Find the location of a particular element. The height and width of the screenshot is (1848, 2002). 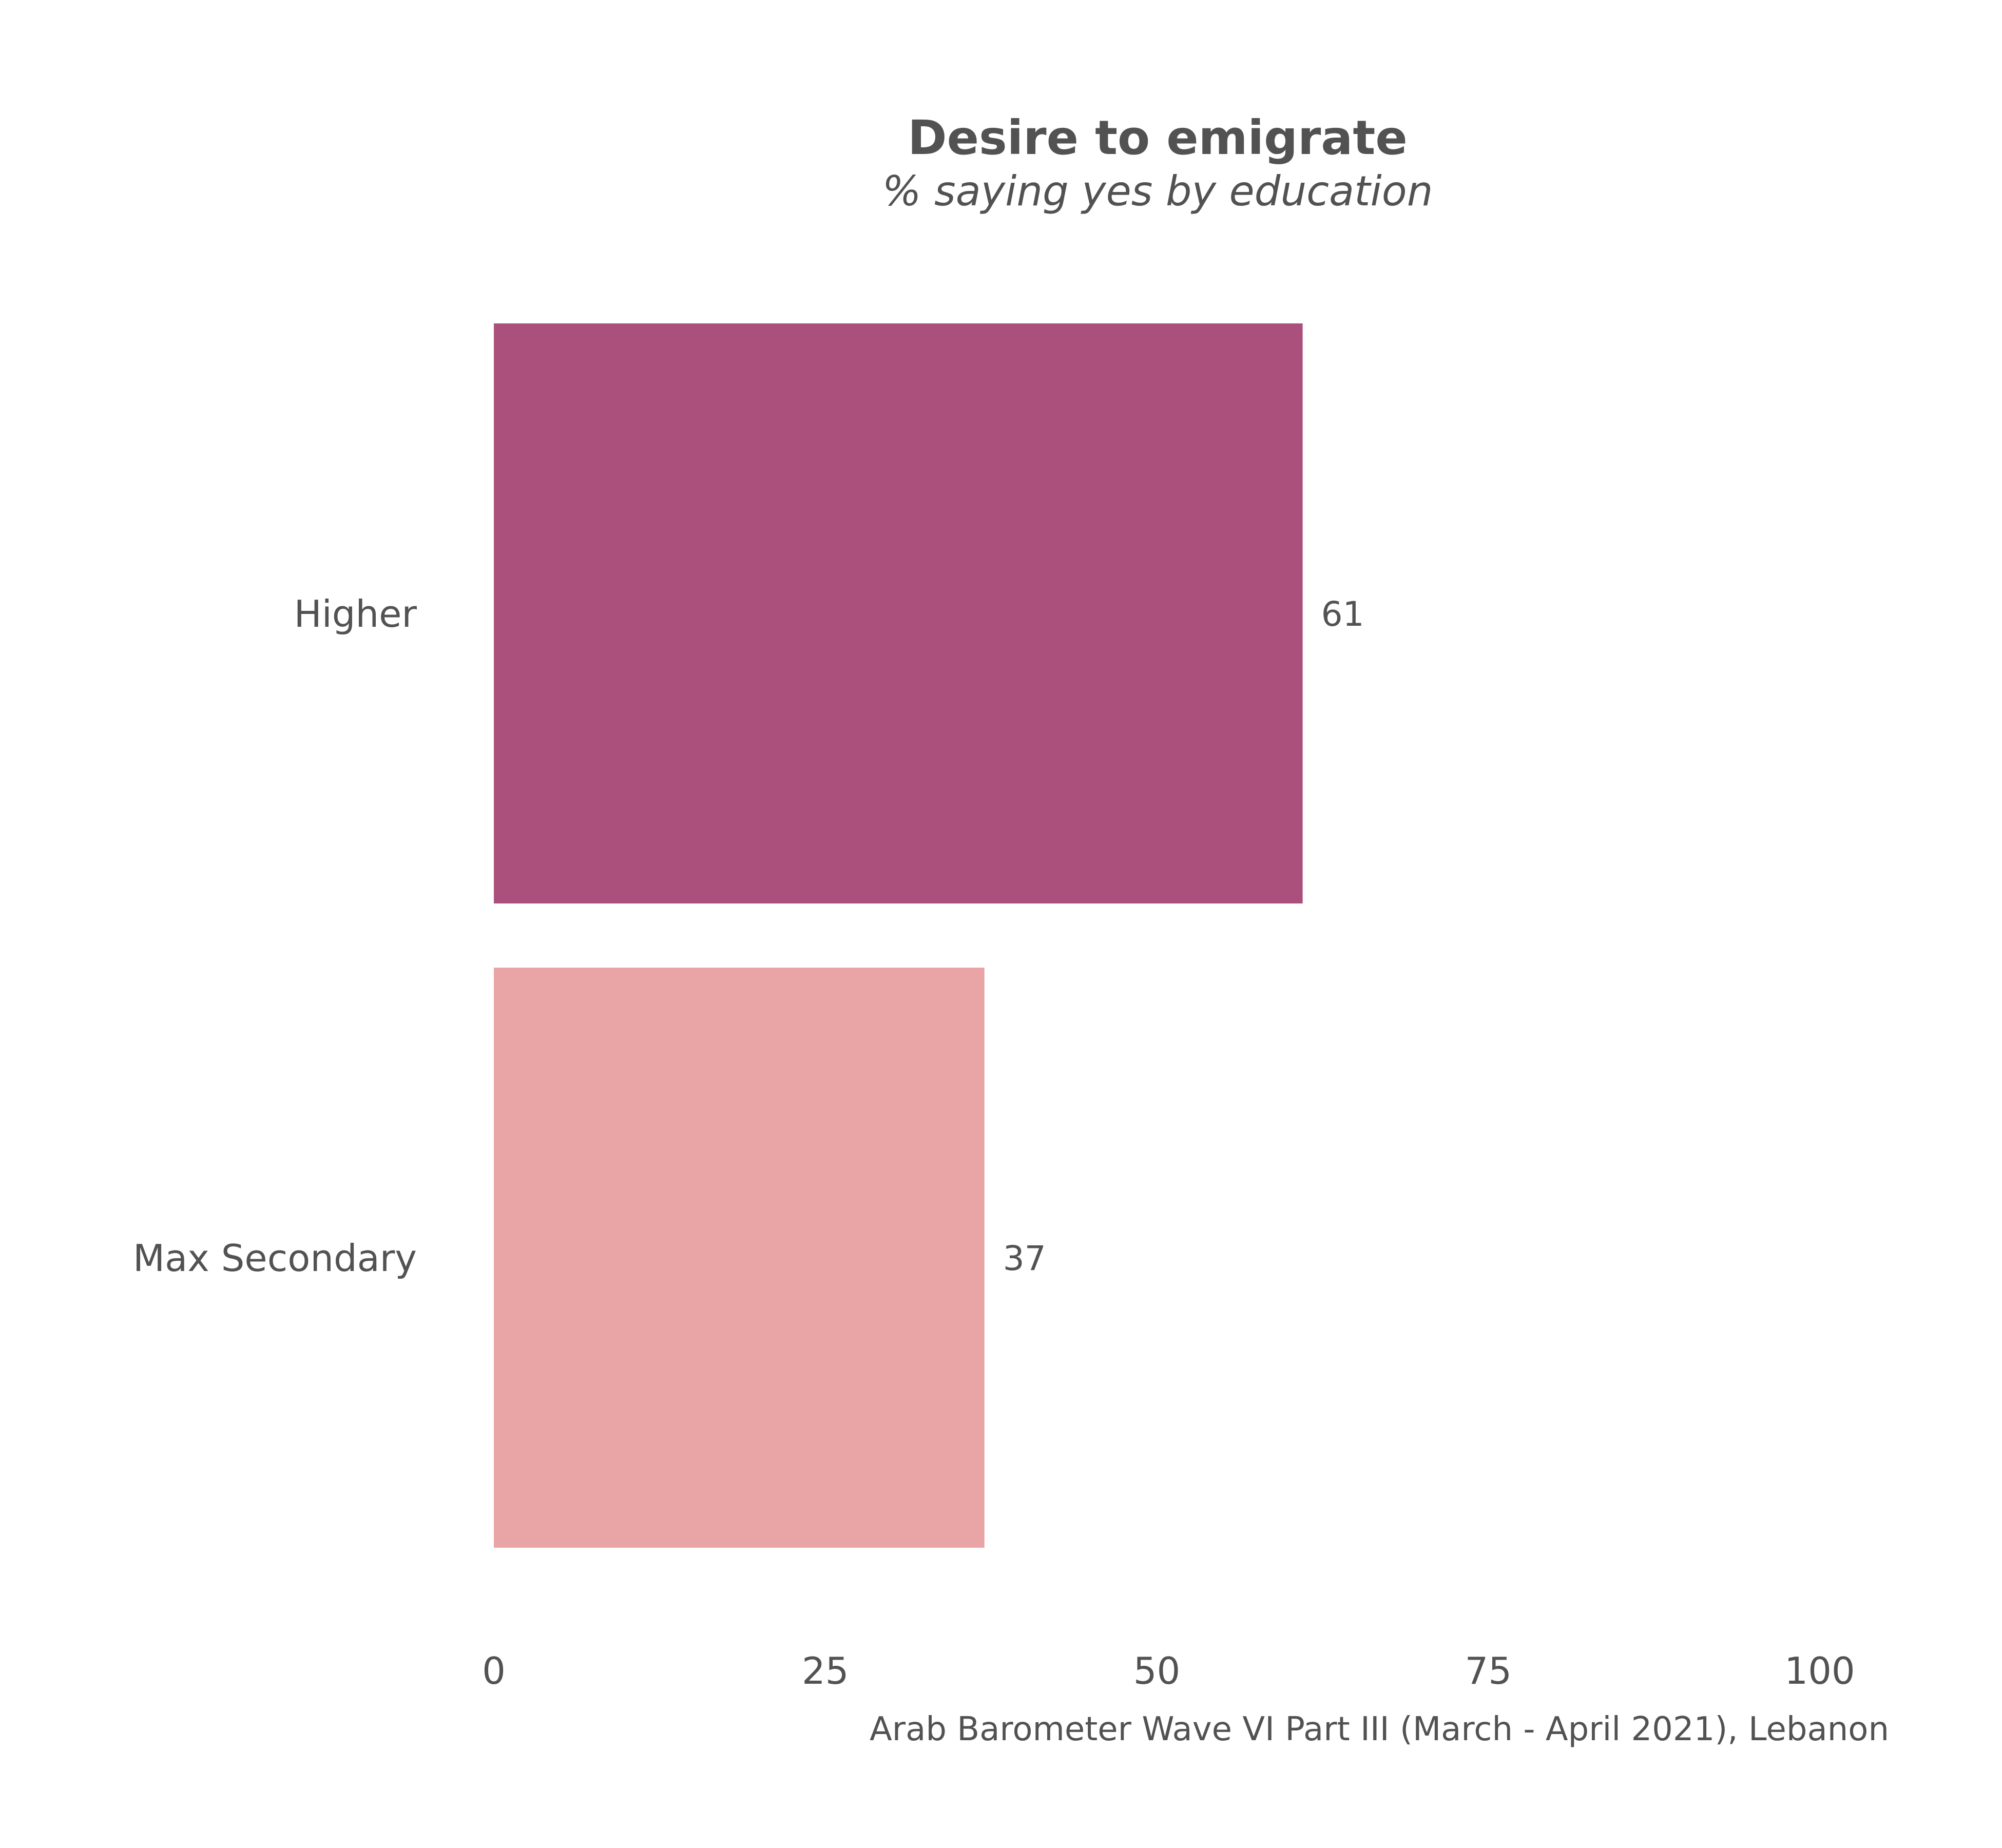

x-tick-label: 75 is located at coordinates (1488, 1670).